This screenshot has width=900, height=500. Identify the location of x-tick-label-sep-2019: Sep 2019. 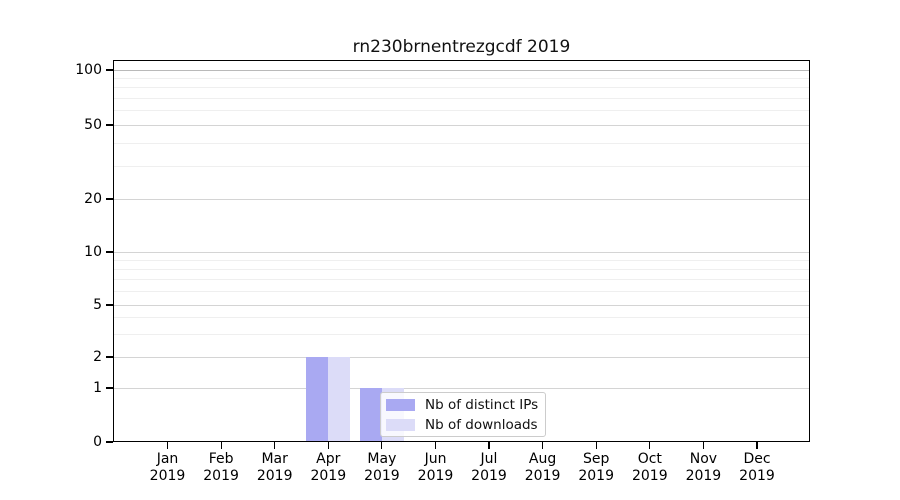
(596, 468).